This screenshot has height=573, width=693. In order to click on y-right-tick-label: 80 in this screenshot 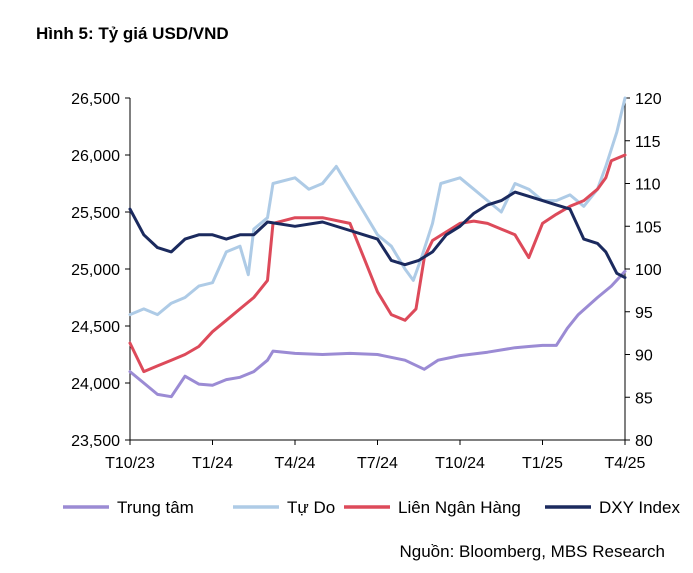, I will do `click(644, 441)`.